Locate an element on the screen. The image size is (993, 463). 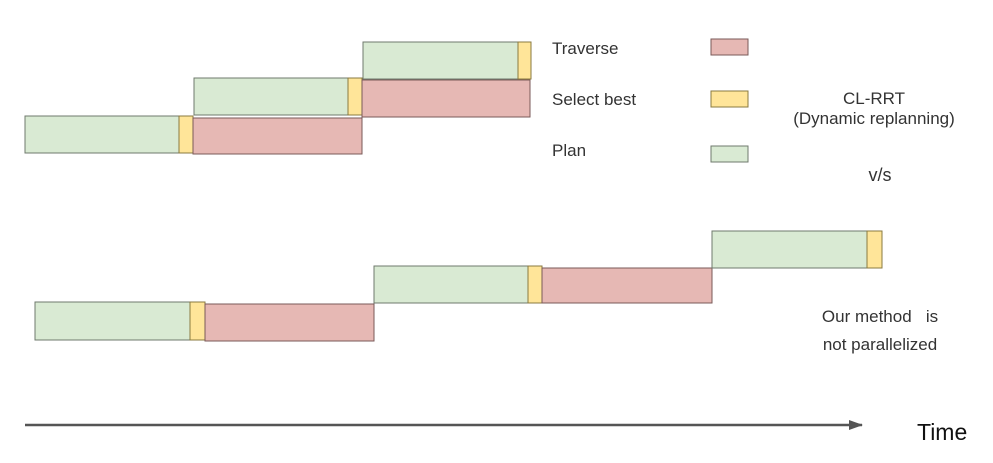
versus-label: v/s is located at coordinates (879, 175).